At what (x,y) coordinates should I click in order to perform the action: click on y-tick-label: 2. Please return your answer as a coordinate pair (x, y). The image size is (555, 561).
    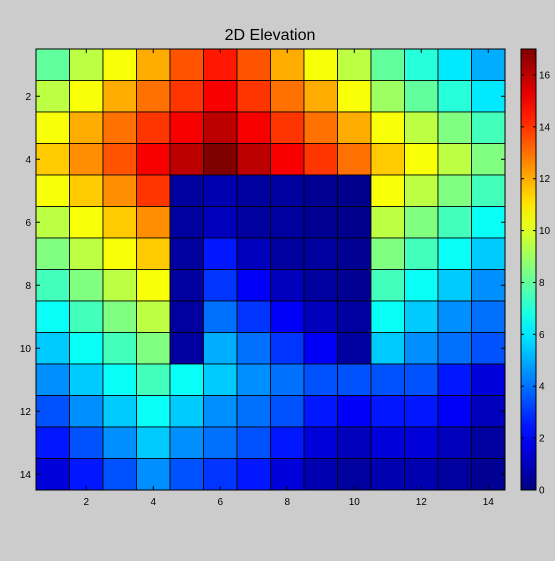
    Looking at the image, I should click on (28, 97).